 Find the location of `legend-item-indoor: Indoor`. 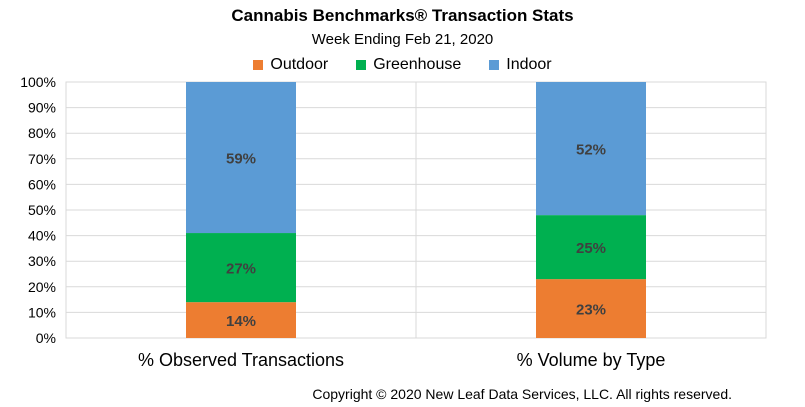

legend-item-indoor: Indoor is located at coordinates (520, 65).